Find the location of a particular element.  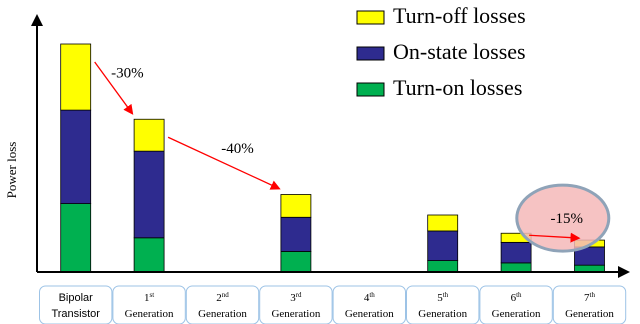

category-ordinal-number: 1 is located at coordinates (147, 298).